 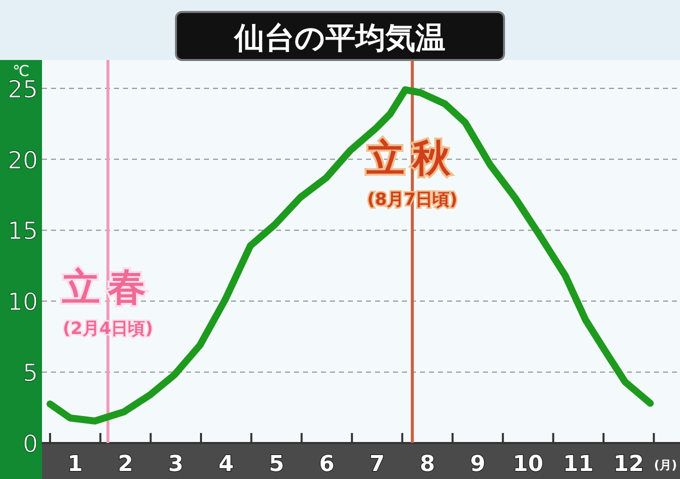 What do you see at coordinates (30, 444) in the screenshot?
I see `y-tick-label: 0` at bounding box center [30, 444].